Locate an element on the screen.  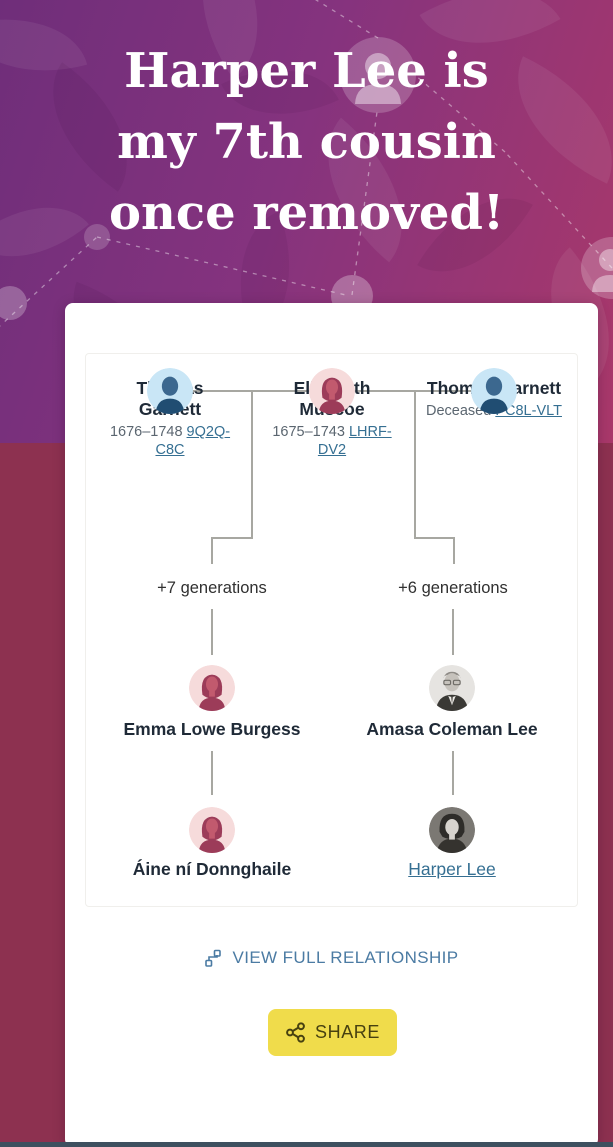
share-icon is located at coordinates (295, 1032).